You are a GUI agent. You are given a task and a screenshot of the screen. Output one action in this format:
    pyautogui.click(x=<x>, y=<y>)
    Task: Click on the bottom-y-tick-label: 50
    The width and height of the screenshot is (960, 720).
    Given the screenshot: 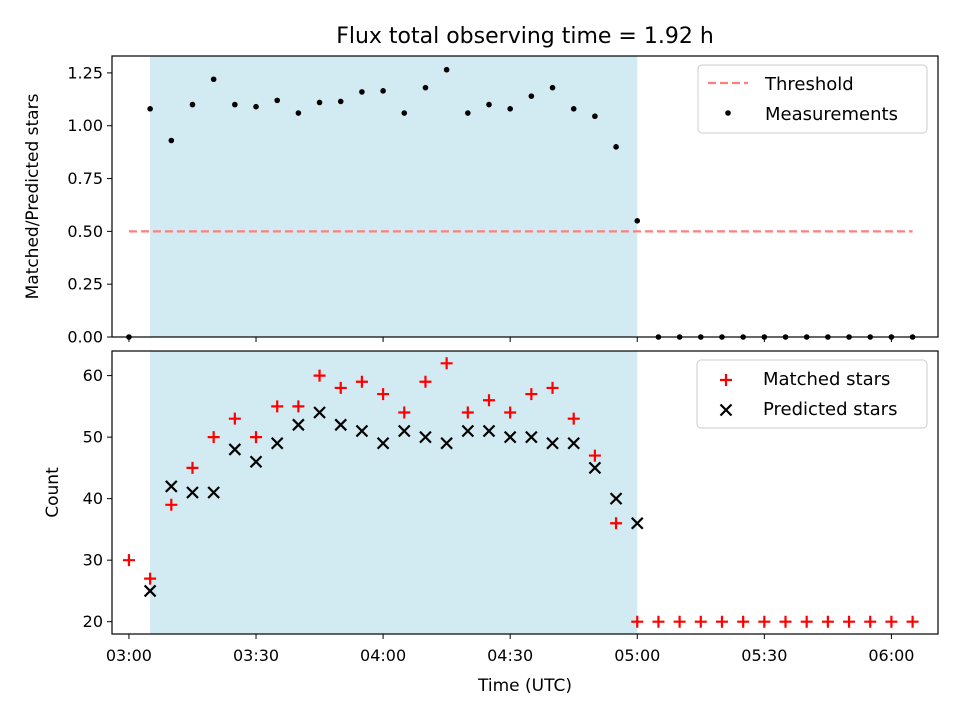 What is the action you would take?
    pyautogui.click(x=93, y=437)
    